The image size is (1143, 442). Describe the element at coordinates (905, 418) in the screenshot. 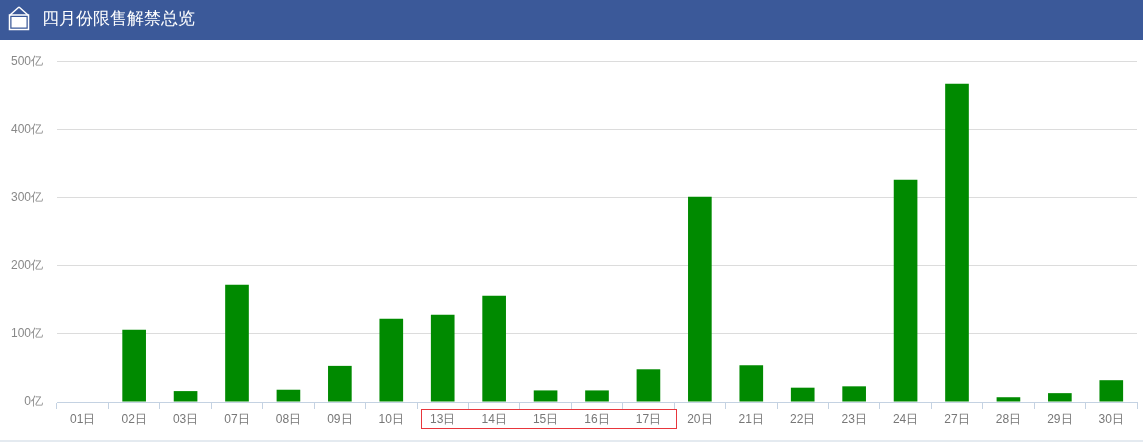

I see `x-tick-label: 24日` at that location.